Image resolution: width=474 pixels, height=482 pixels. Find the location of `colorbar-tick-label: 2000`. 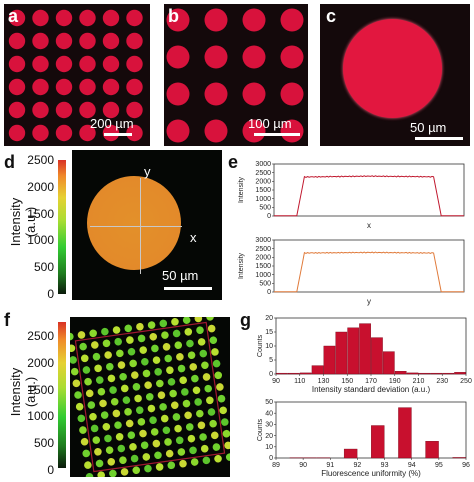

colorbar-tick-label: 2000 is located at coordinates (40, 363).